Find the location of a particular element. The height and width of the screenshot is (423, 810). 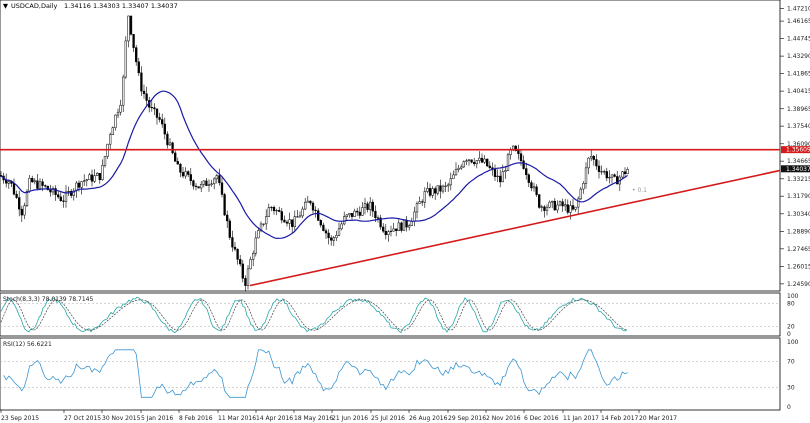

stochastic-level-label: 80 is located at coordinates (791, 304).